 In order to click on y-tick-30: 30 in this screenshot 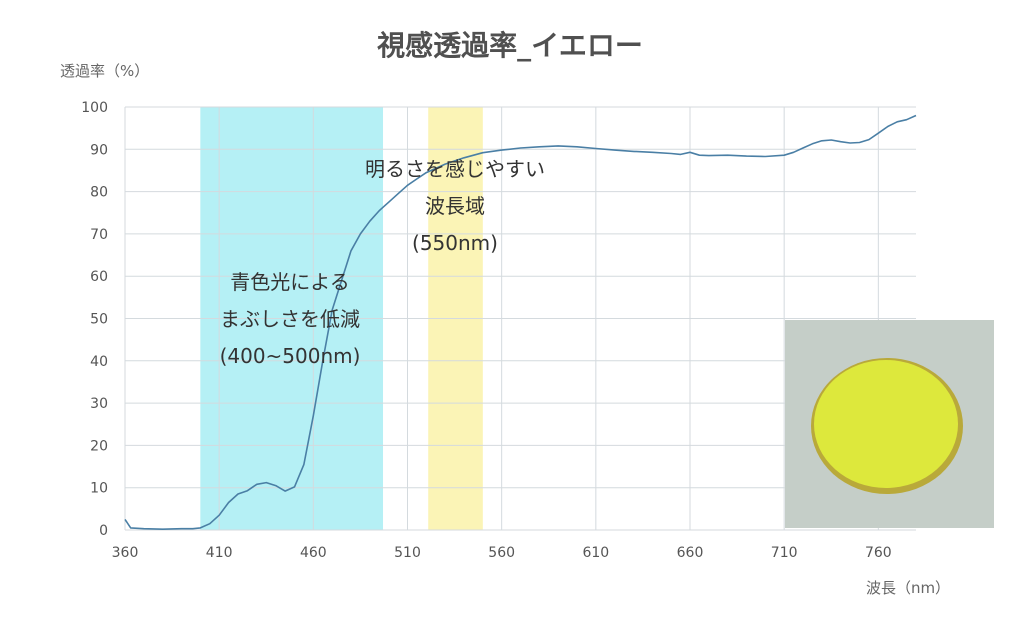, I will do `click(99, 404)`.